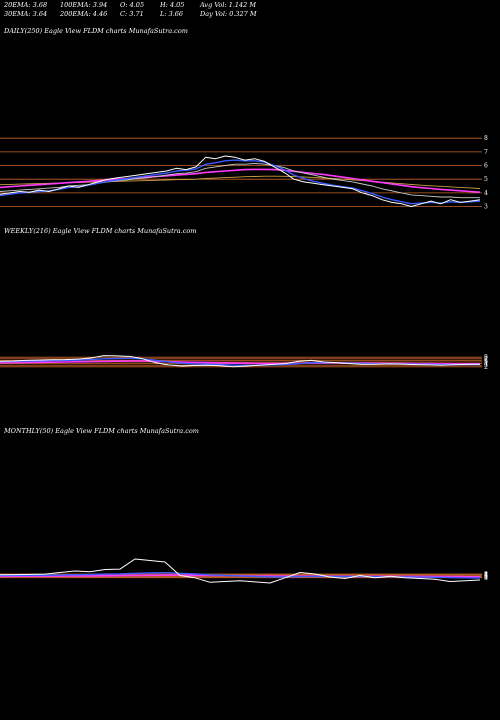  I want to click on stat-open: O: 4.05, so click(132, 5).